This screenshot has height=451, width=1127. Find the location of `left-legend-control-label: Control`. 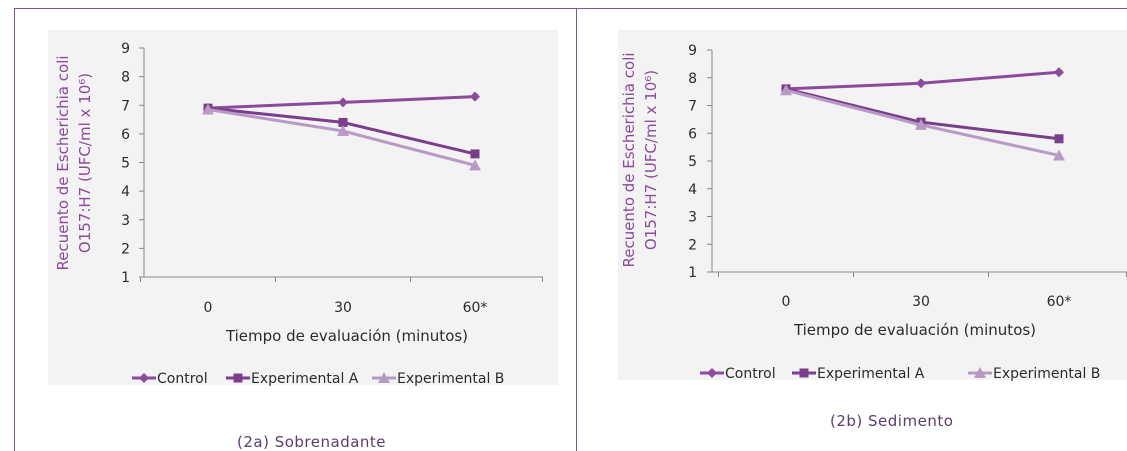

left-legend-control-label: Control is located at coordinates (182, 379).